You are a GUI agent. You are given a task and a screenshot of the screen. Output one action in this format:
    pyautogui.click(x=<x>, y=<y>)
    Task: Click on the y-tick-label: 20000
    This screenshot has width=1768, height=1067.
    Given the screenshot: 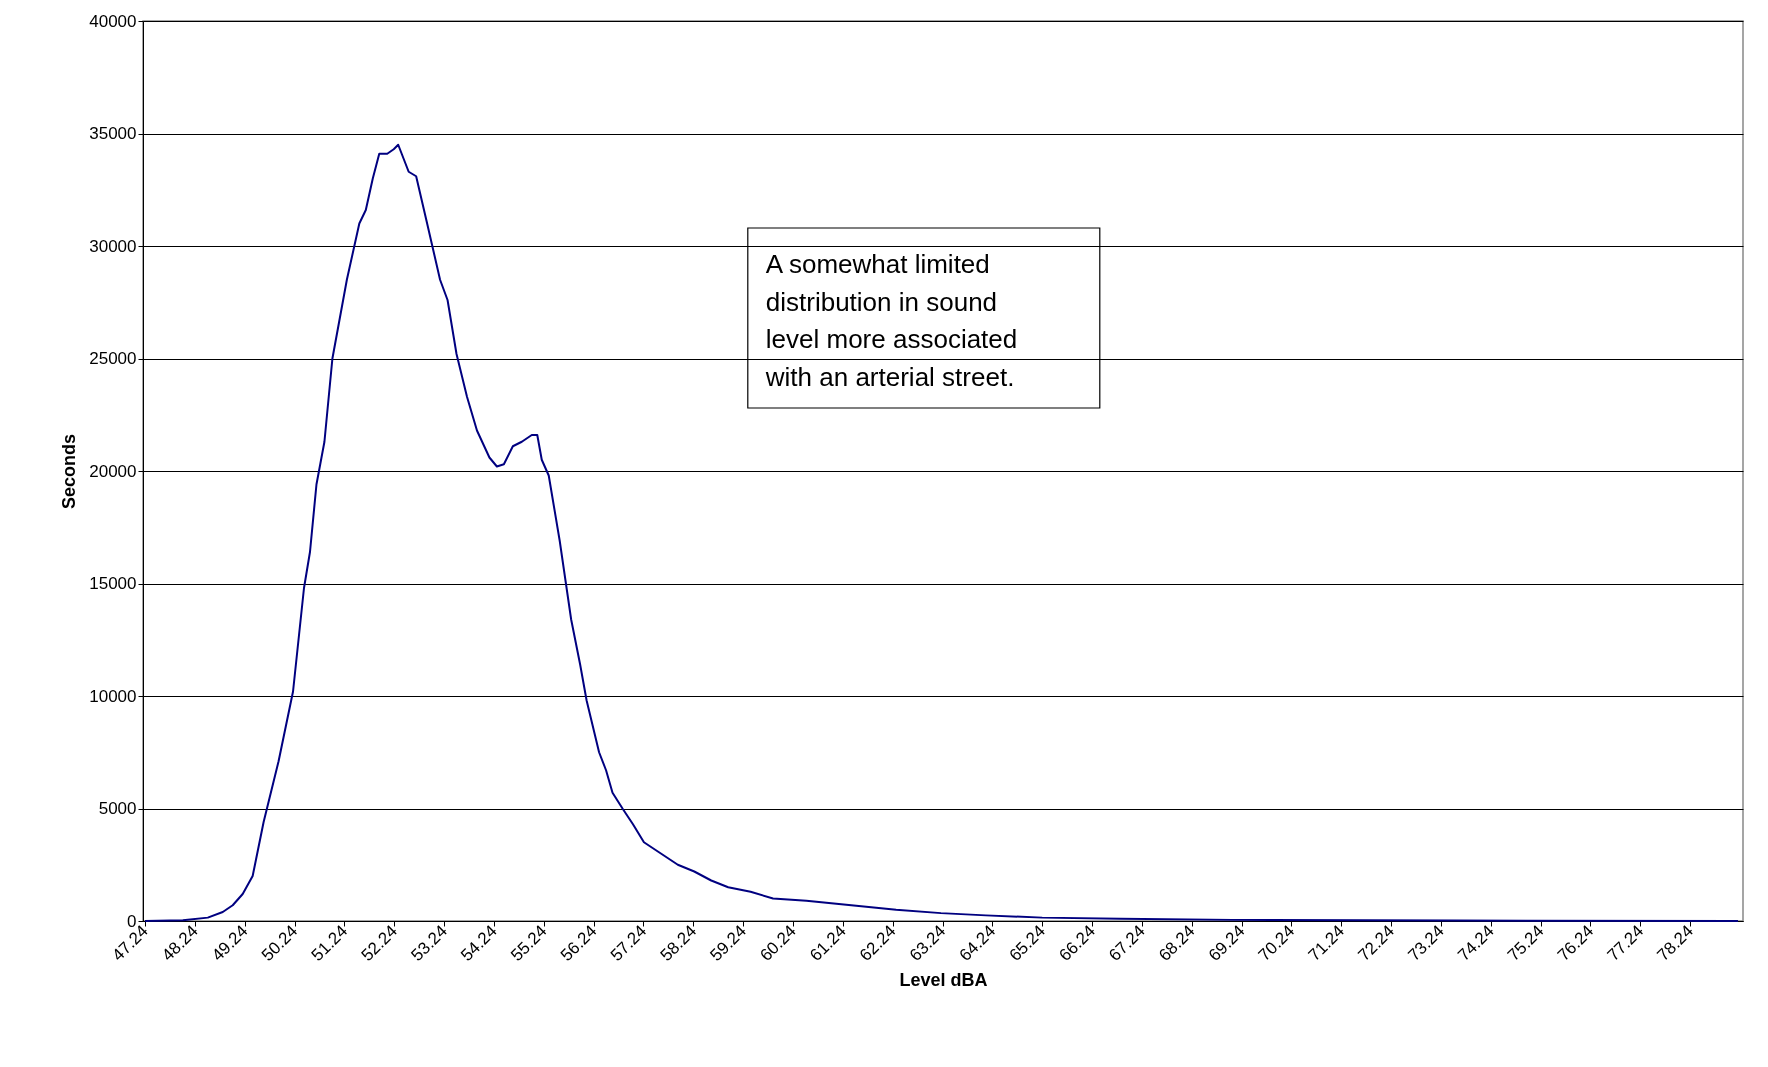 What is the action you would take?
    pyautogui.click(x=113, y=471)
    